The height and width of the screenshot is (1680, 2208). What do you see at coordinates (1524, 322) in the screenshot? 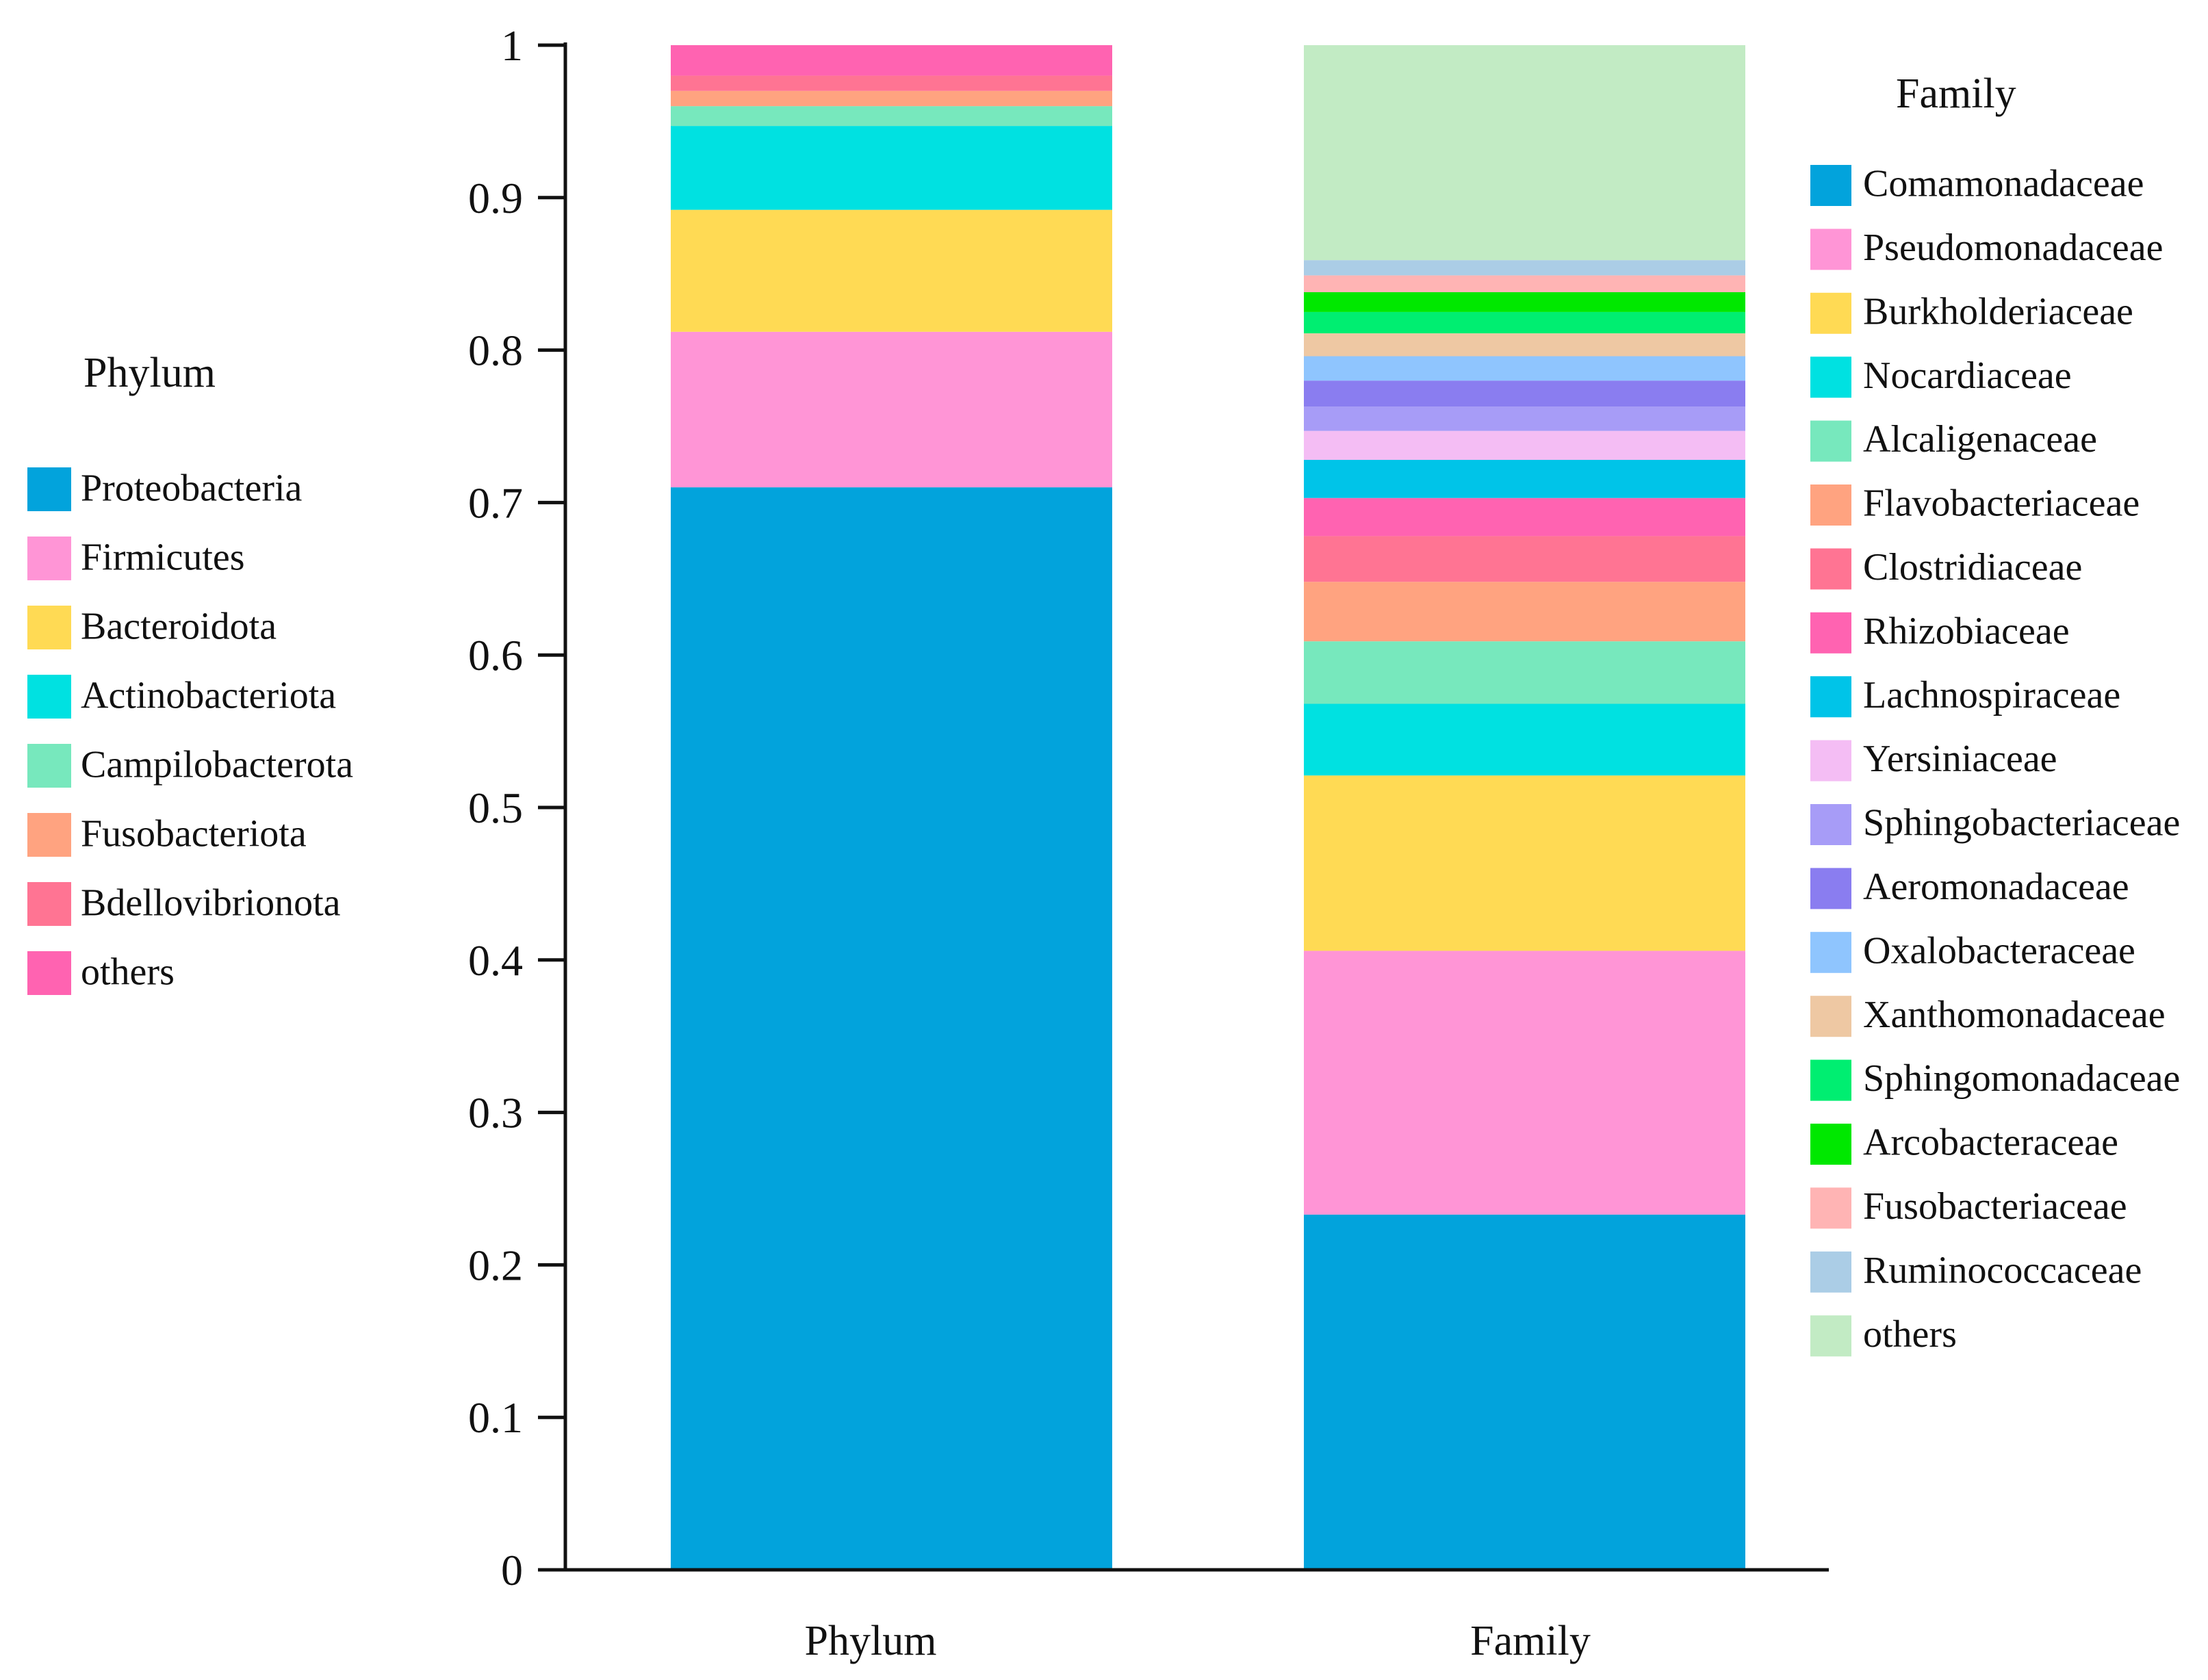
I see `bar-segment-family-sphingomonadaceae` at bounding box center [1524, 322].